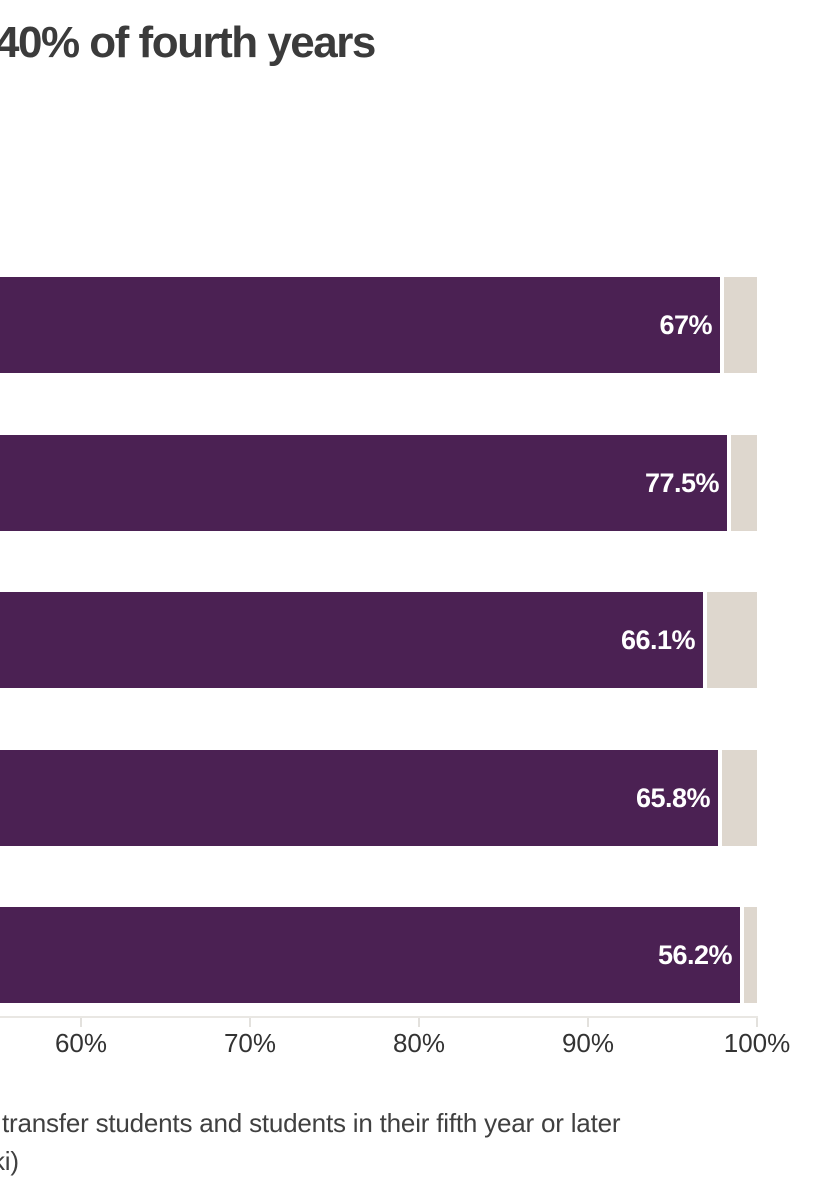 This screenshot has width=821, height=1186. Describe the element at coordinates (685, 325) in the screenshot. I see `bar-value-label: 67%` at that location.